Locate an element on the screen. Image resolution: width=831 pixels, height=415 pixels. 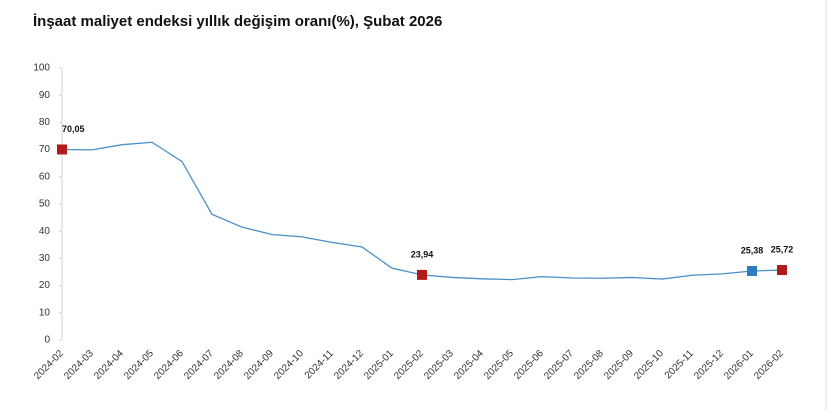
y-tick-label: 100 is located at coordinates (41, 68).